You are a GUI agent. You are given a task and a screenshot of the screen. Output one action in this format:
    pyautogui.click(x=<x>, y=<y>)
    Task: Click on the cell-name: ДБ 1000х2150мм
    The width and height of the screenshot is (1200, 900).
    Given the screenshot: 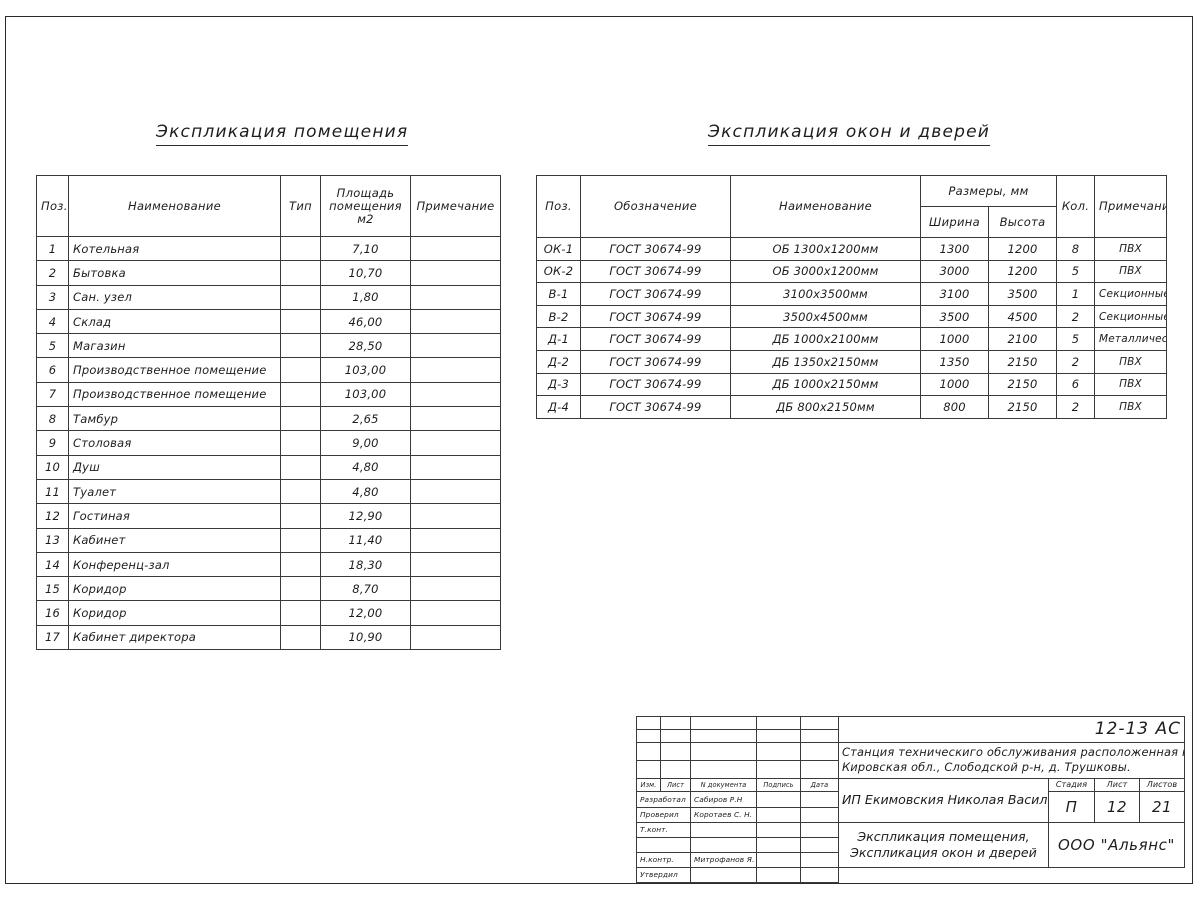 What is the action you would take?
    pyautogui.click(x=825, y=384)
    